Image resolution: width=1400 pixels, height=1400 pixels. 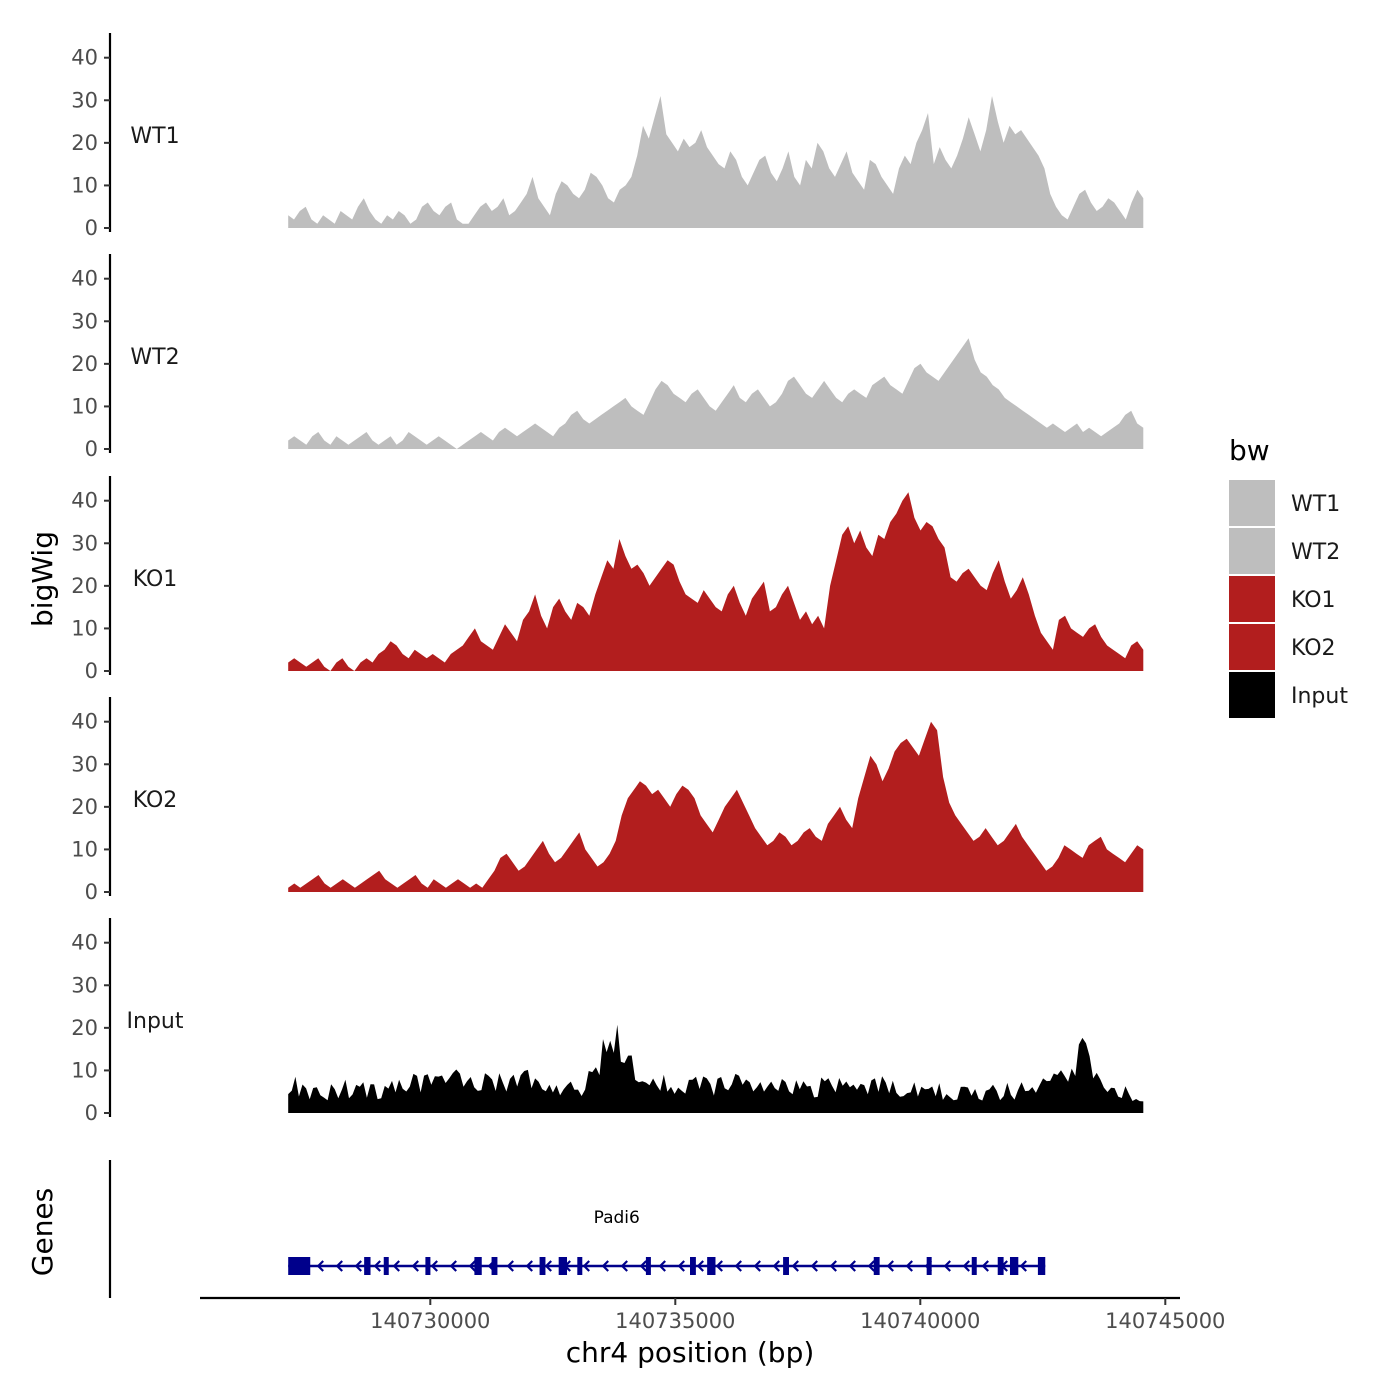 I want to click on legend-label-wt2: WT2, so click(x=1315, y=552).